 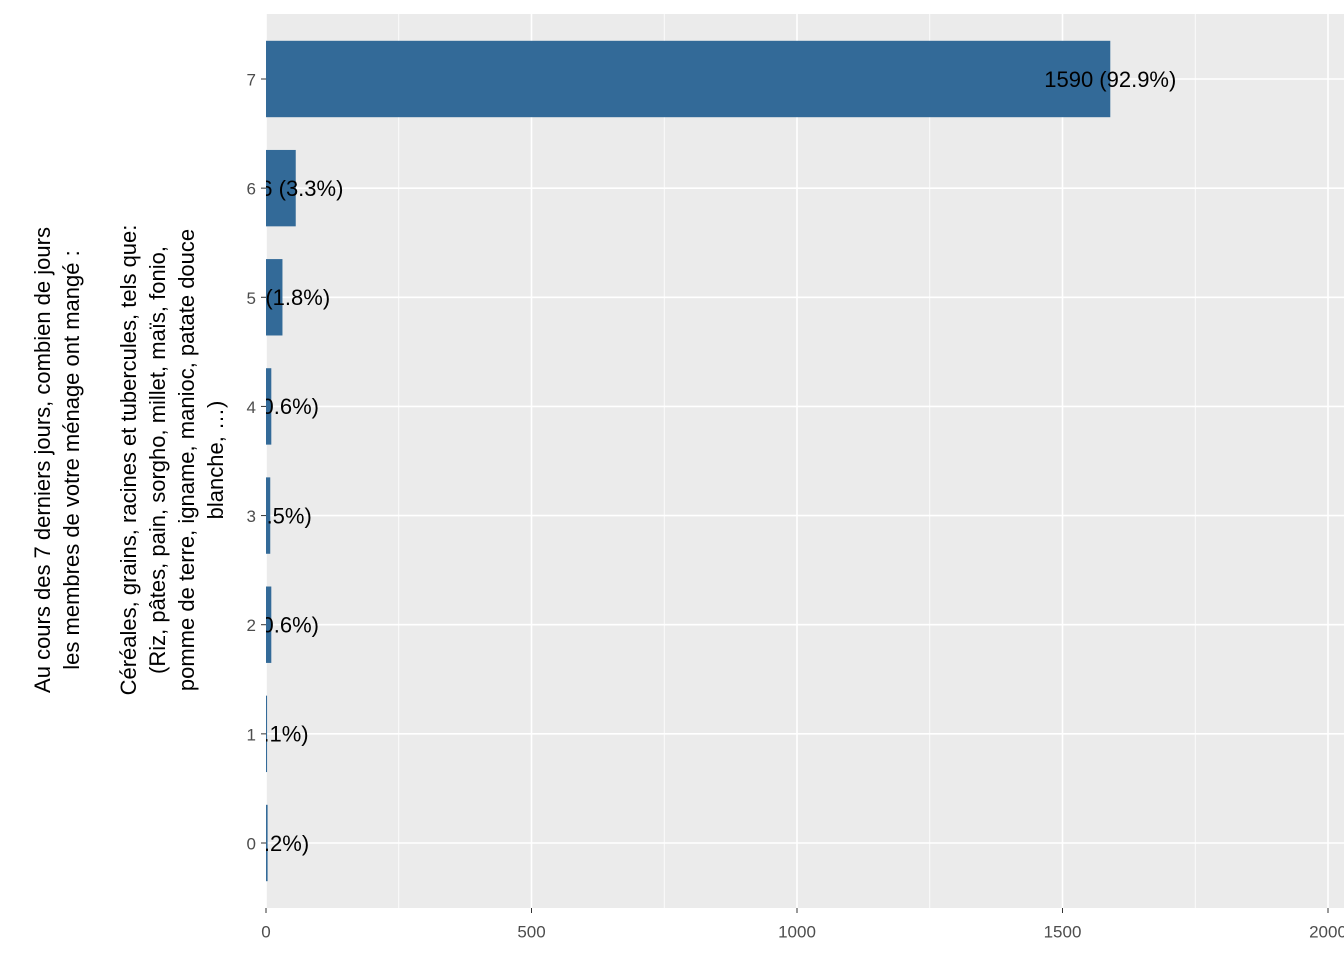 What do you see at coordinates (251, 79) in the screenshot?
I see `y-tick-label: 7` at bounding box center [251, 79].